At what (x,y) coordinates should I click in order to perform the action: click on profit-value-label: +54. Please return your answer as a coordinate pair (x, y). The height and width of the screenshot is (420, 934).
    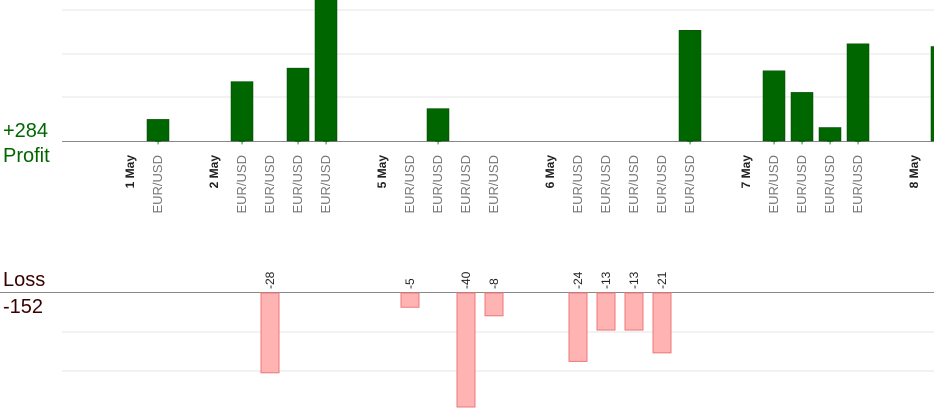
    Looking at the image, I should click on (326, 134).